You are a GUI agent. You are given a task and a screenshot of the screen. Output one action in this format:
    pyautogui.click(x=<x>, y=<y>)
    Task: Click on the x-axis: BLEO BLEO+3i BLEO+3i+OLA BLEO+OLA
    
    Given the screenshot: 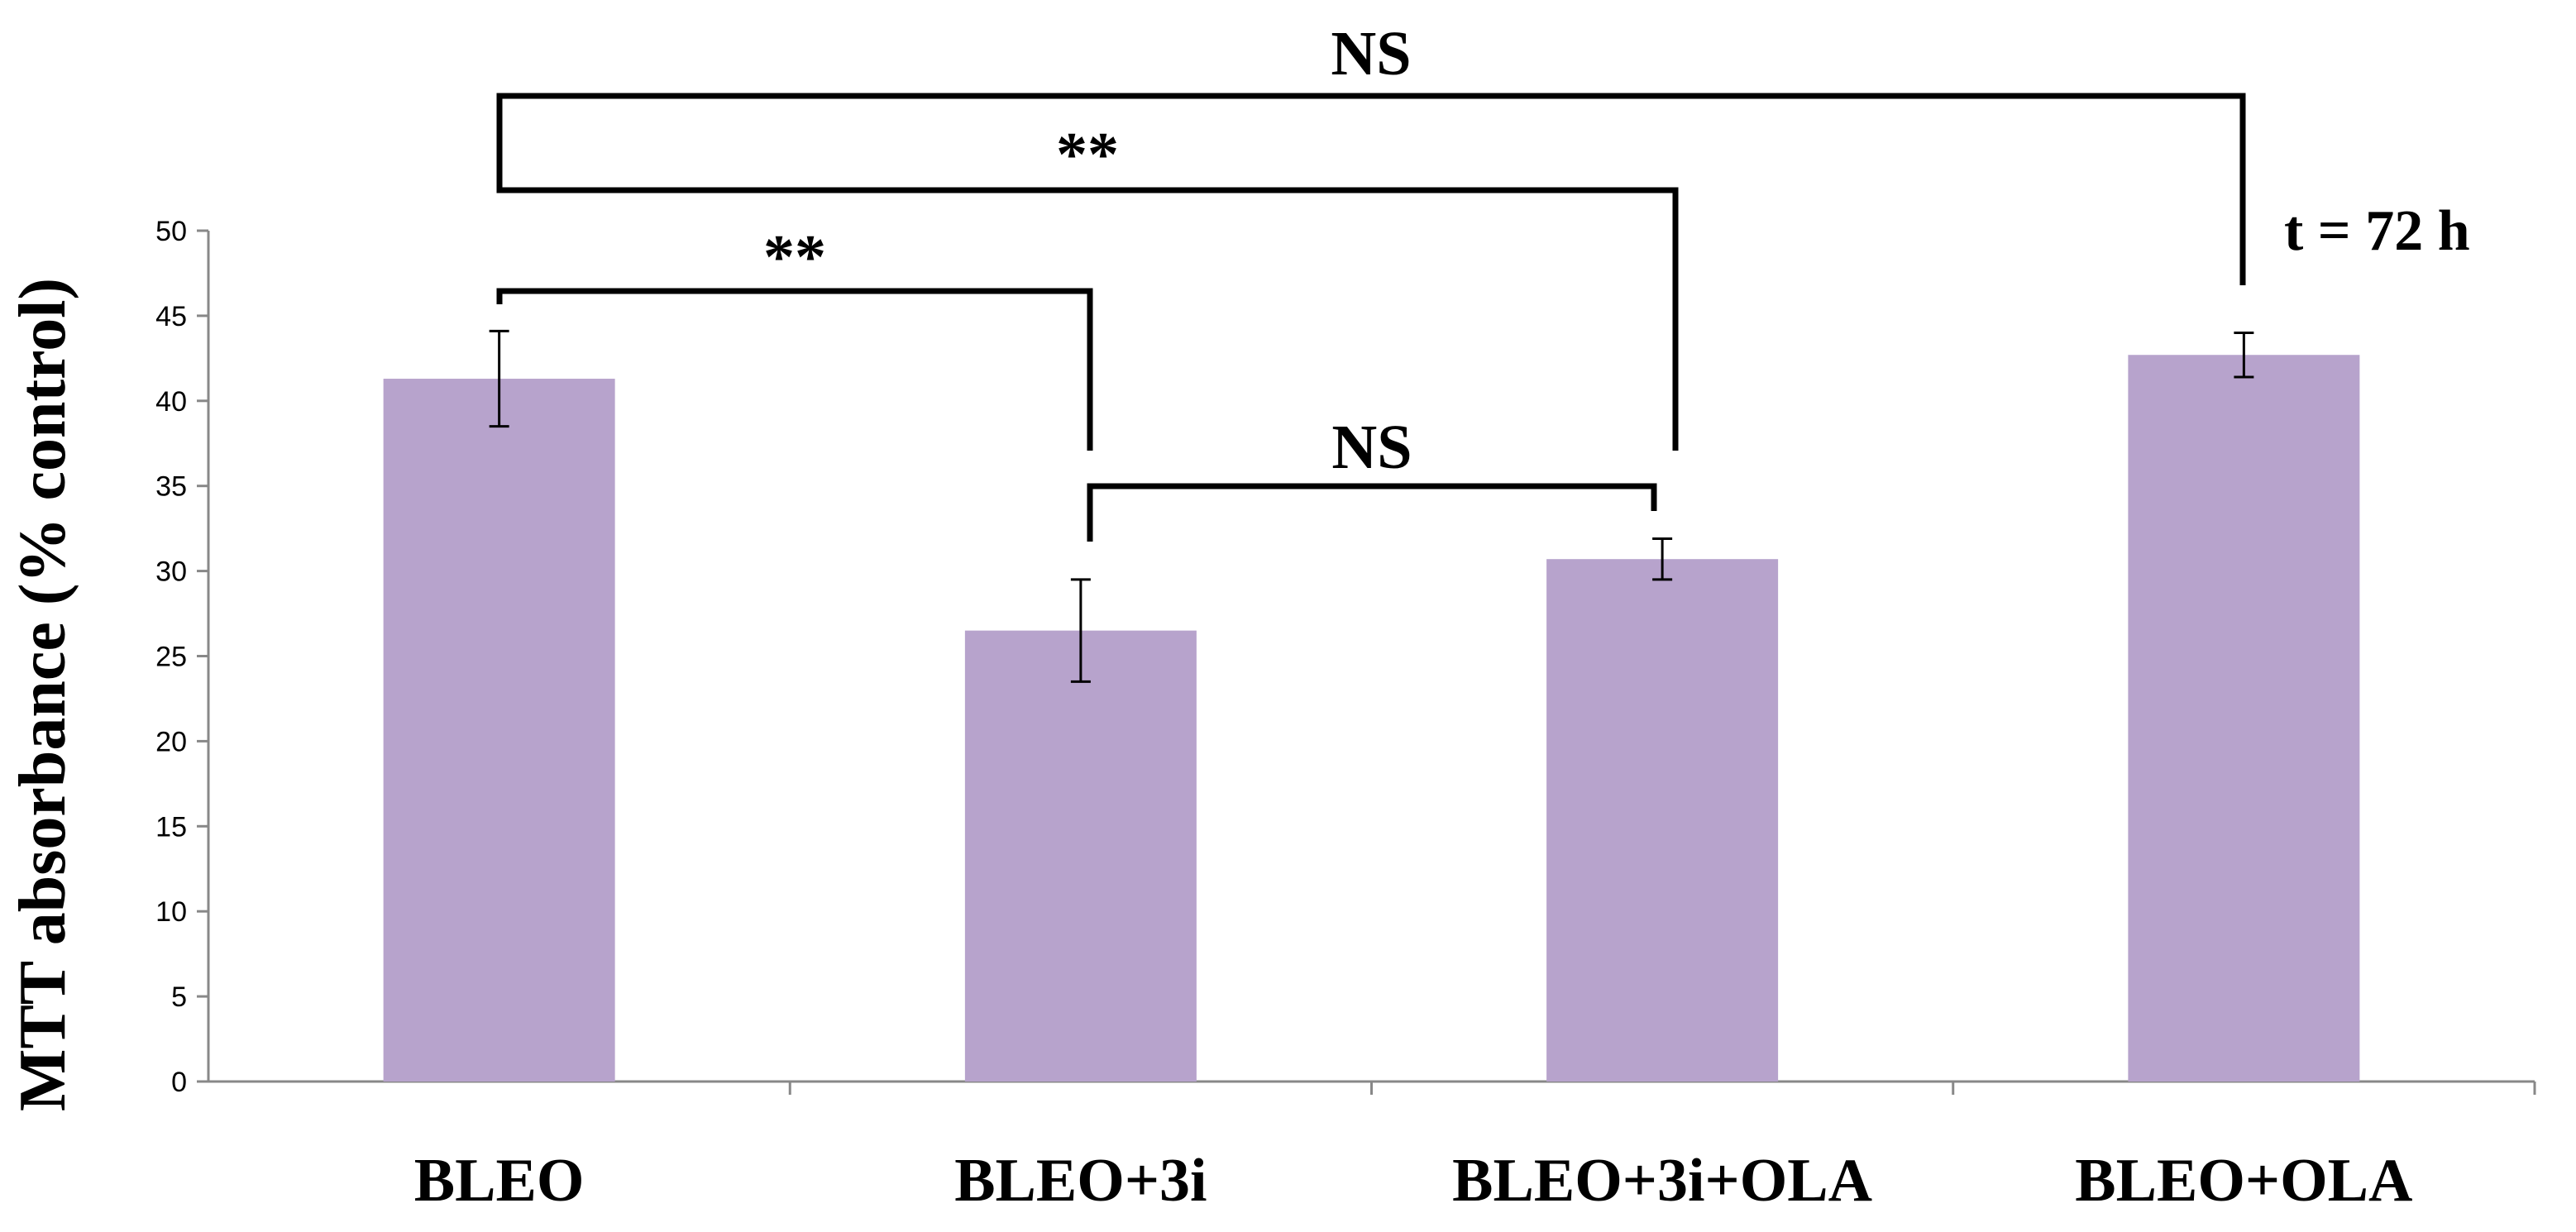 What is the action you would take?
    pyautogui.click(x=1372, y=1147)
    